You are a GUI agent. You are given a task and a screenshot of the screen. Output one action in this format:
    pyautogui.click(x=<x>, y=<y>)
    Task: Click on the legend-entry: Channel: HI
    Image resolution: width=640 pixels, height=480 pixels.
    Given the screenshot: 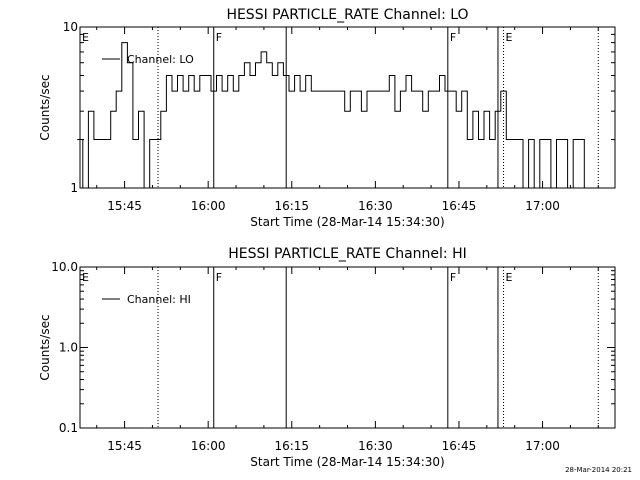 What is the action you would take?
    pyautogui.click(x=159, y=299)
    